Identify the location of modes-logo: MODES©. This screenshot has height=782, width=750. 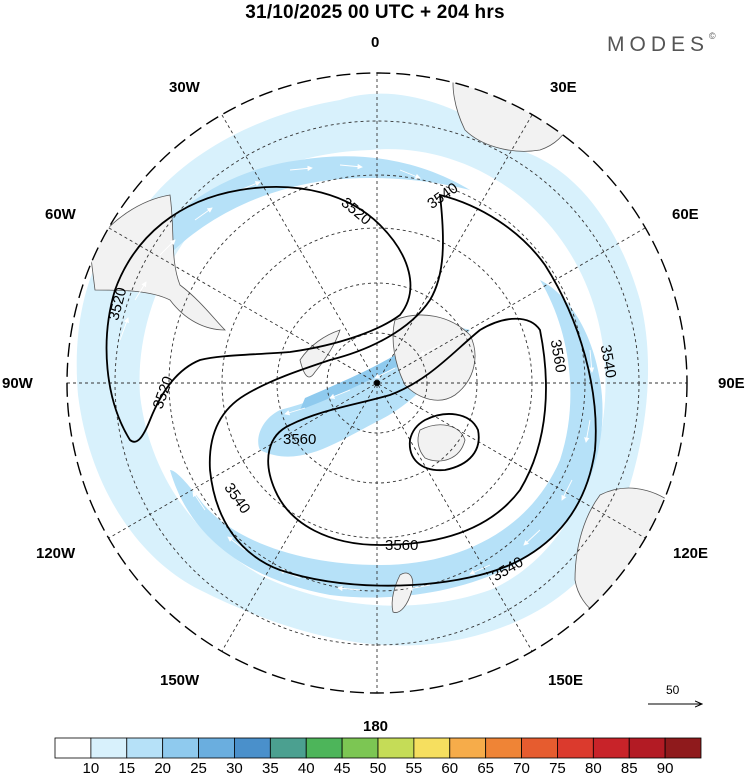
(661, 44).